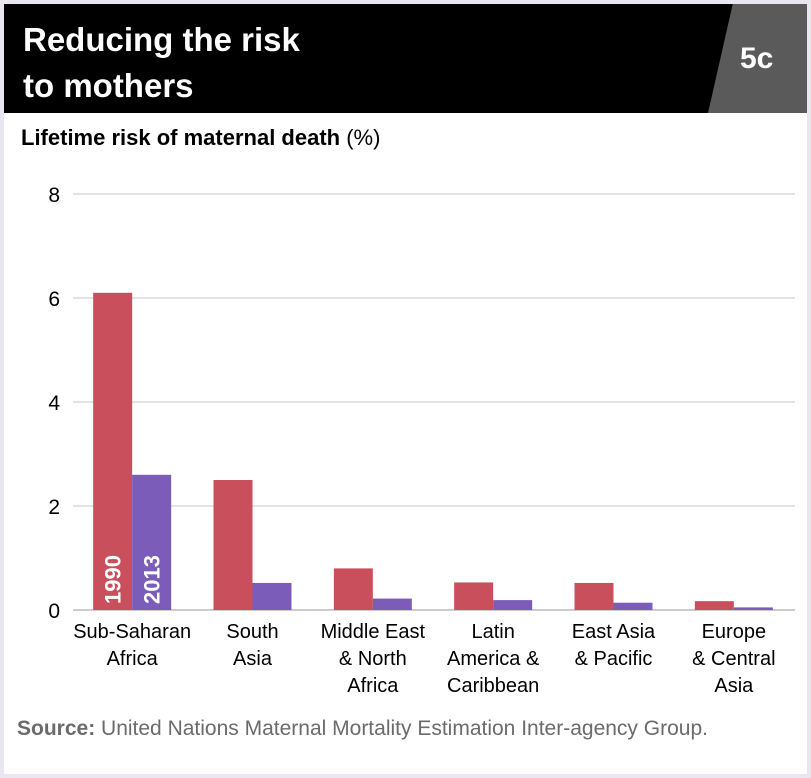  I want to click on x-category-label-line: Caribbean, so click(493, 686).